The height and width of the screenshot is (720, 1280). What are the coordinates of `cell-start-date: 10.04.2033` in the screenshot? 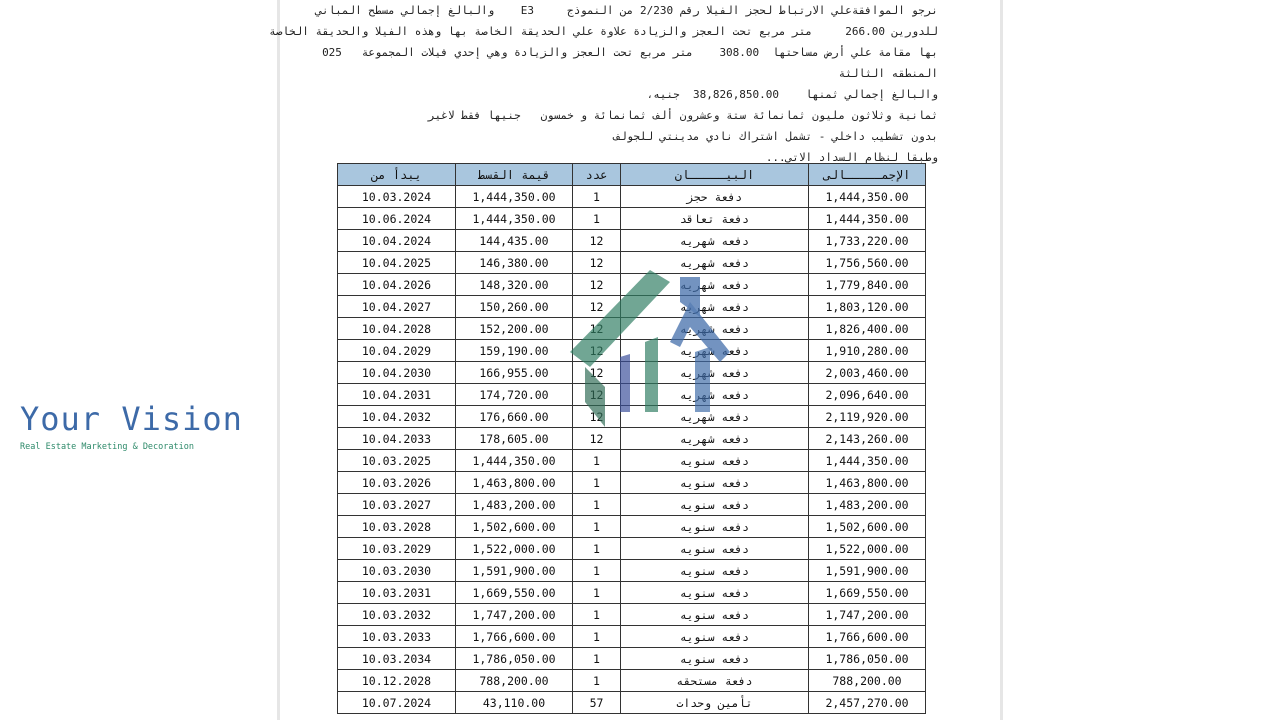 It's located at (396, 438).